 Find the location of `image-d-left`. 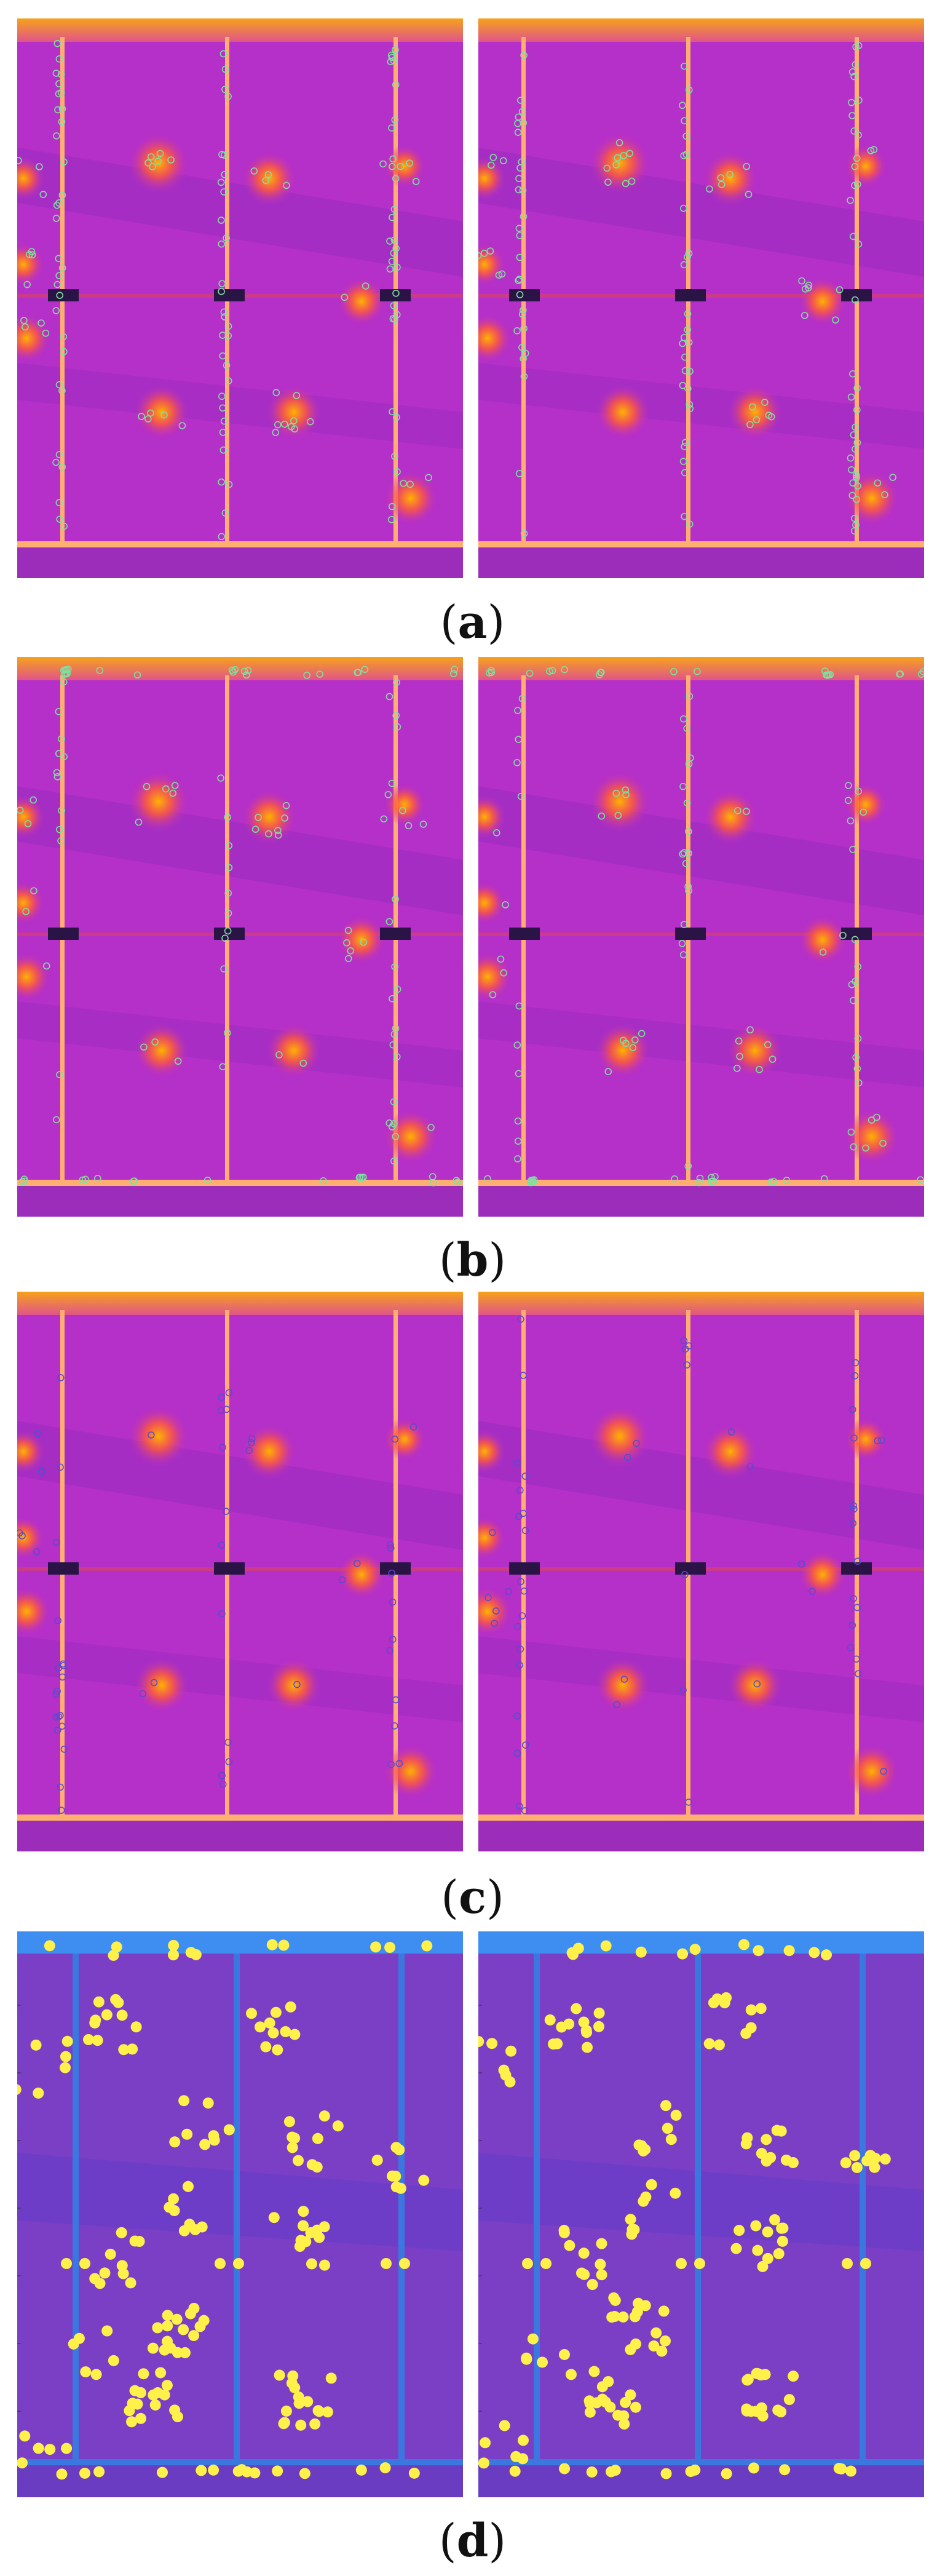

image-d-left is located at coordinates (240, 2214).